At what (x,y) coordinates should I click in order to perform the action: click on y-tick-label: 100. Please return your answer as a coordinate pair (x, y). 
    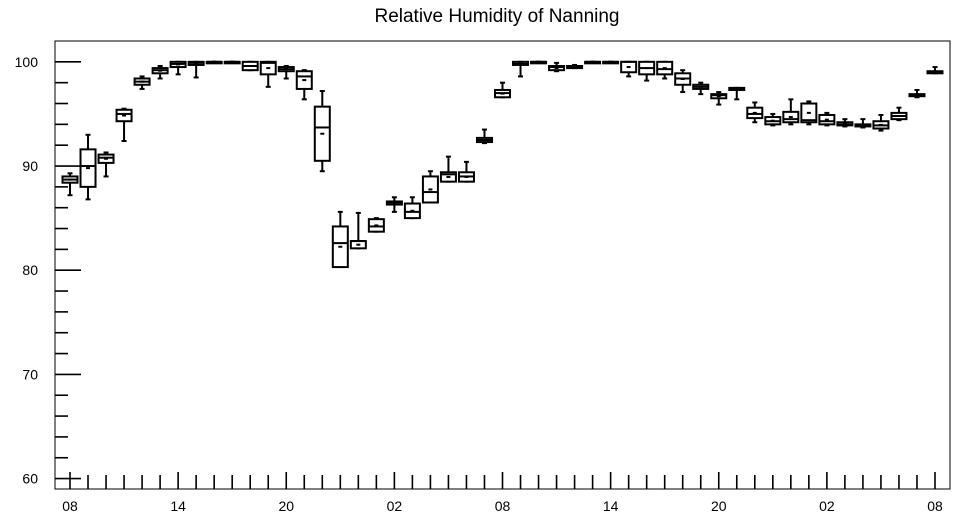
    Looking at the image, I should click on (27, 62).